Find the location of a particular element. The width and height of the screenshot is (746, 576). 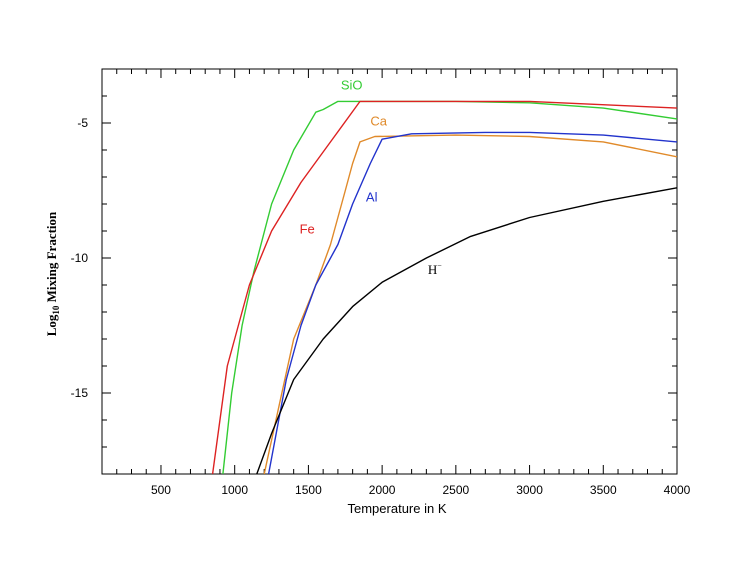

y-axis-label-prefix: Log is located at coordinates (51, 325).